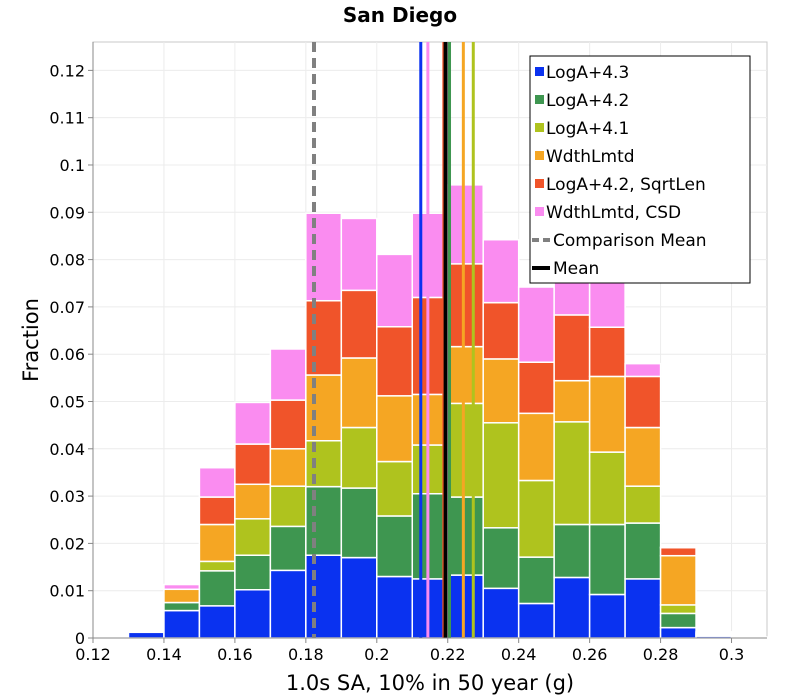 Image resolution: width=800 pixels, height=700 pixels. I want to click on x-tick-label: 0.3, so click(731, 654).